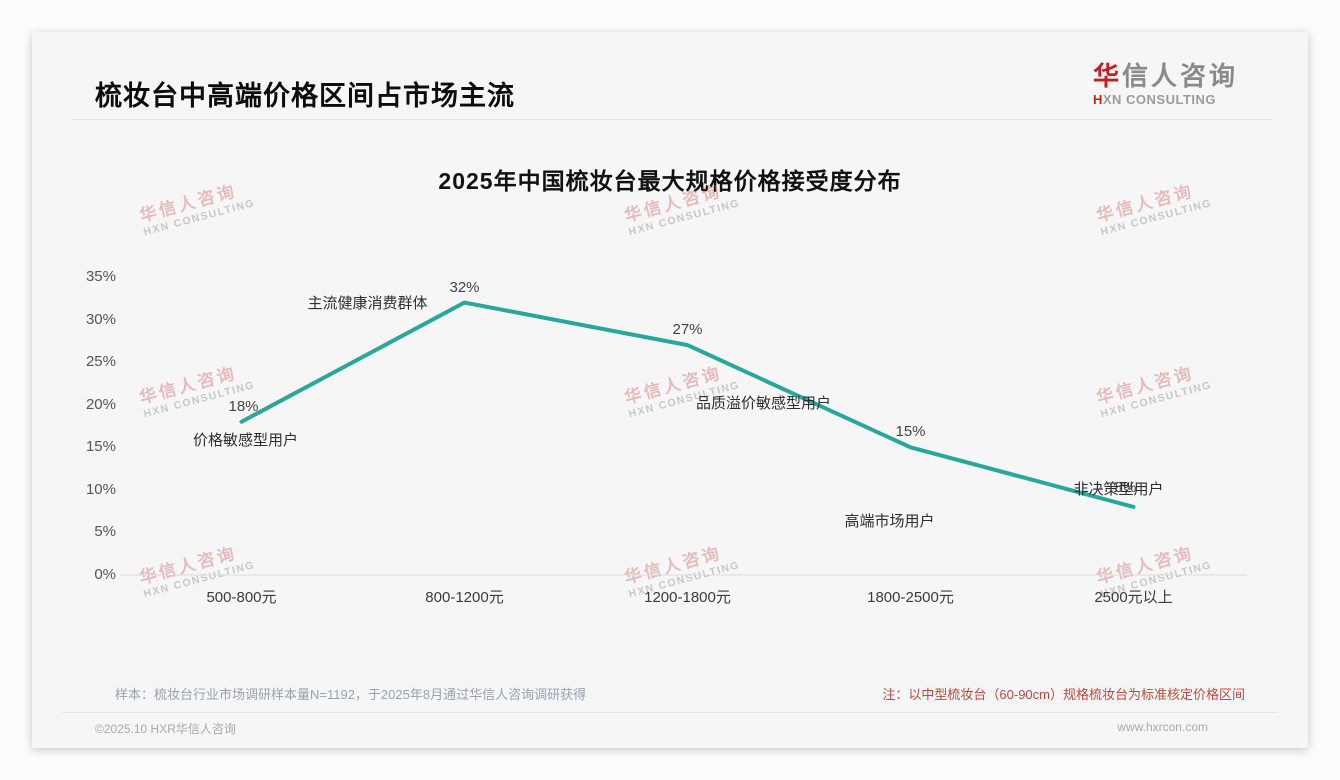  I want to click on point-annotation: 品质溢价敏感型用户, so click(763, 404).